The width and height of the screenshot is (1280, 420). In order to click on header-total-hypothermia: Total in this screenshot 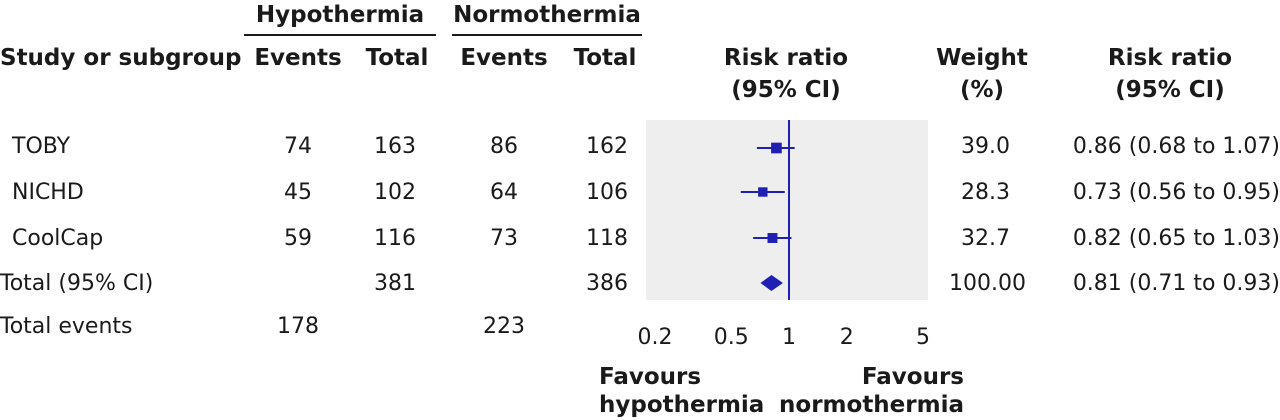, I will do `click(397, 58)`.